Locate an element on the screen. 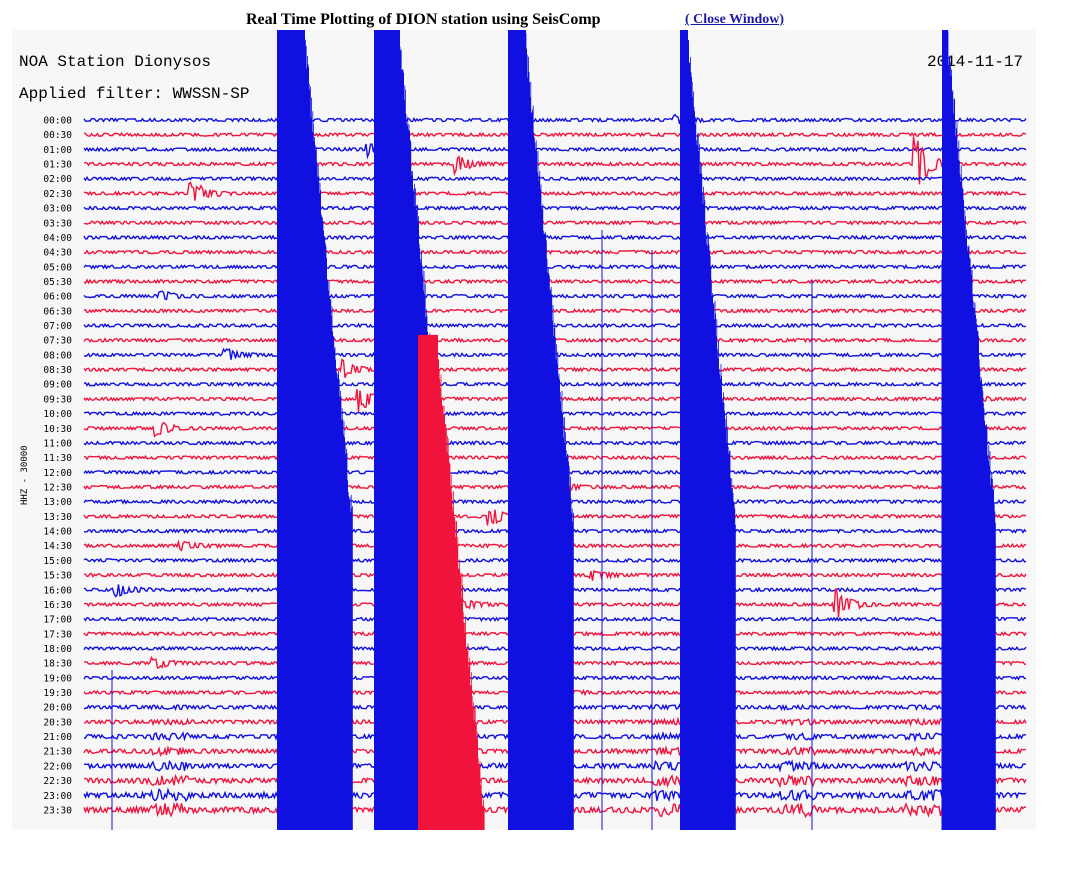  time-tick-label: 13:30 is located at coordinates (57, 517).